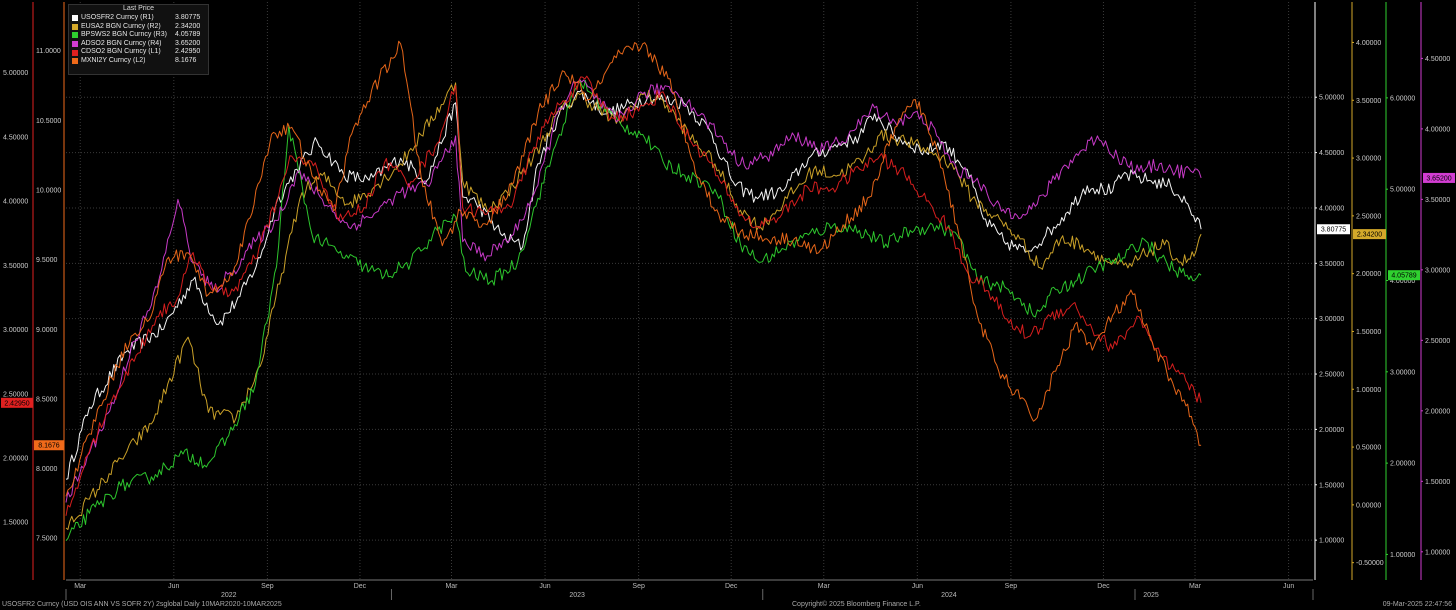 This screenshot has width=1456, height=610. Describe the element at coordinates (1417, 604) in the screenshot. I see `footer-timestamp: 09-Mar-2025 22:47:56` at that location.